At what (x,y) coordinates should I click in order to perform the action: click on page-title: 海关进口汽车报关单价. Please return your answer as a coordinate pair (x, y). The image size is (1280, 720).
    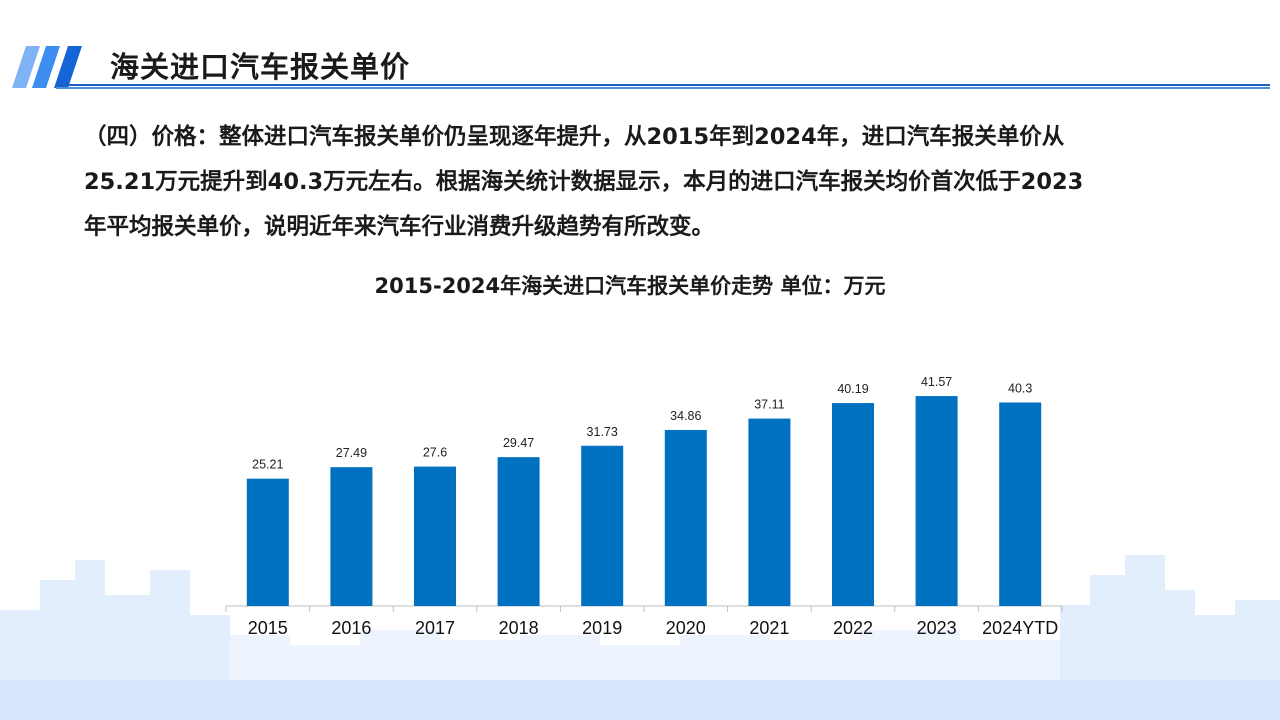
    Looking at the image, I should click on (260, 67).